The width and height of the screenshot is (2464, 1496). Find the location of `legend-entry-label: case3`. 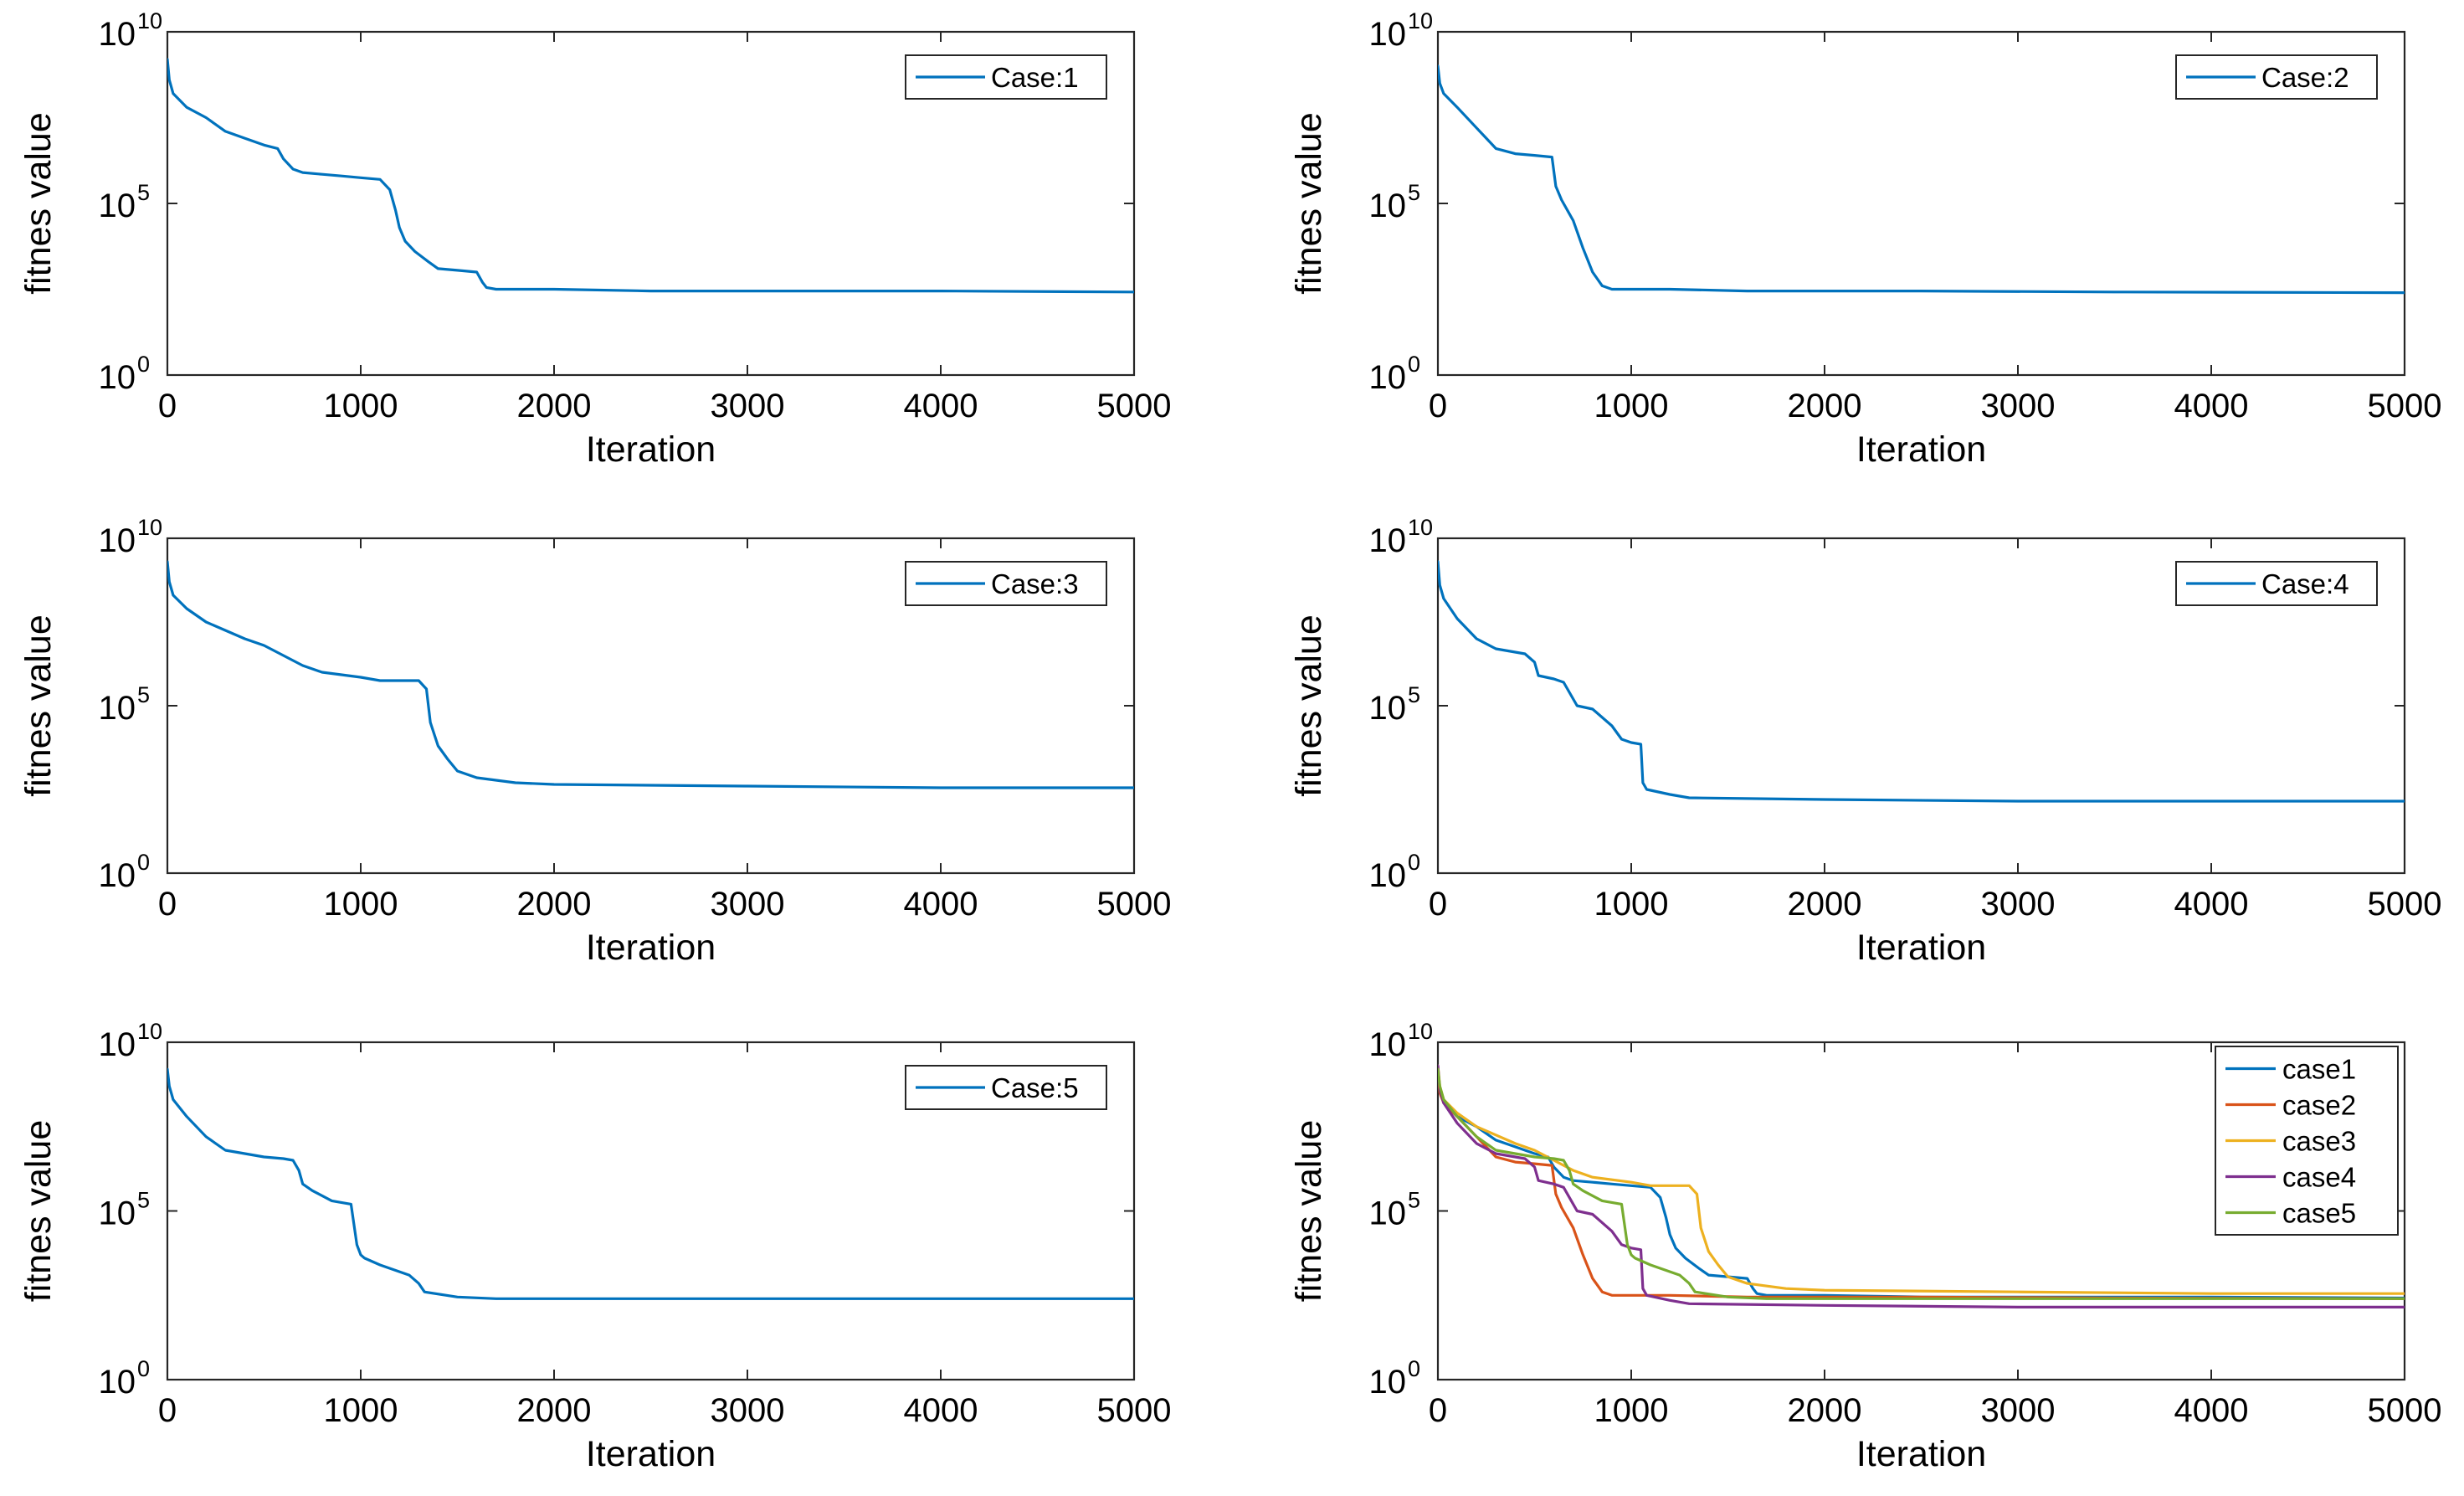

legend-entry-label: case3 is located at coordinates (2319, 1141).